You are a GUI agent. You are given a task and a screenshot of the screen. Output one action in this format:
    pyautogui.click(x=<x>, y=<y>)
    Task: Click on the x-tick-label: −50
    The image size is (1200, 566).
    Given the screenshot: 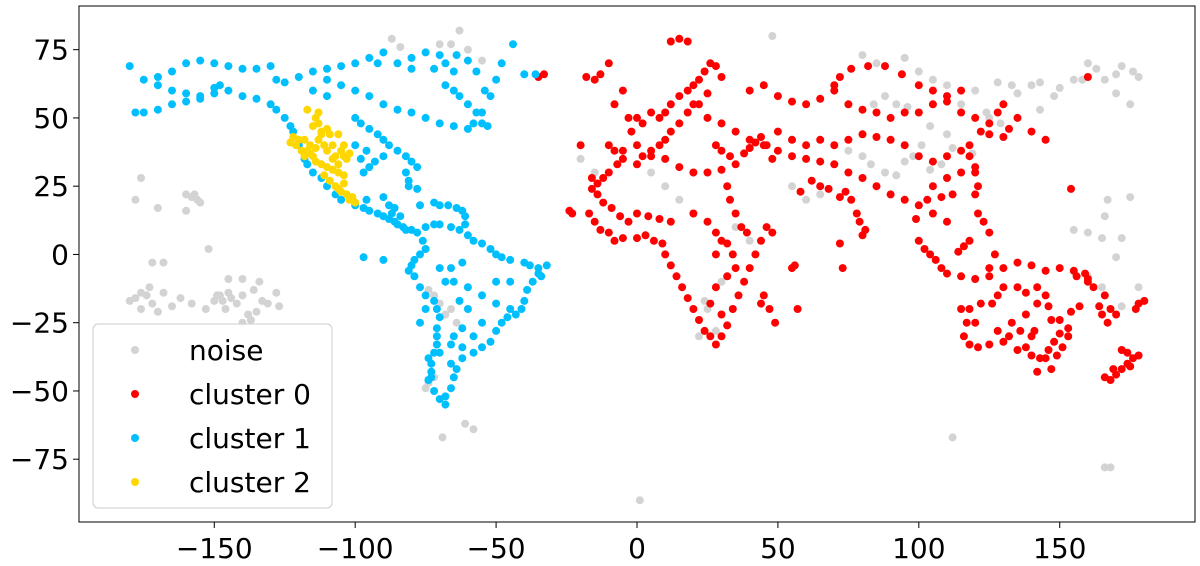 What is the action you would take?
    pyautogui.click(x=496, y=548)
    